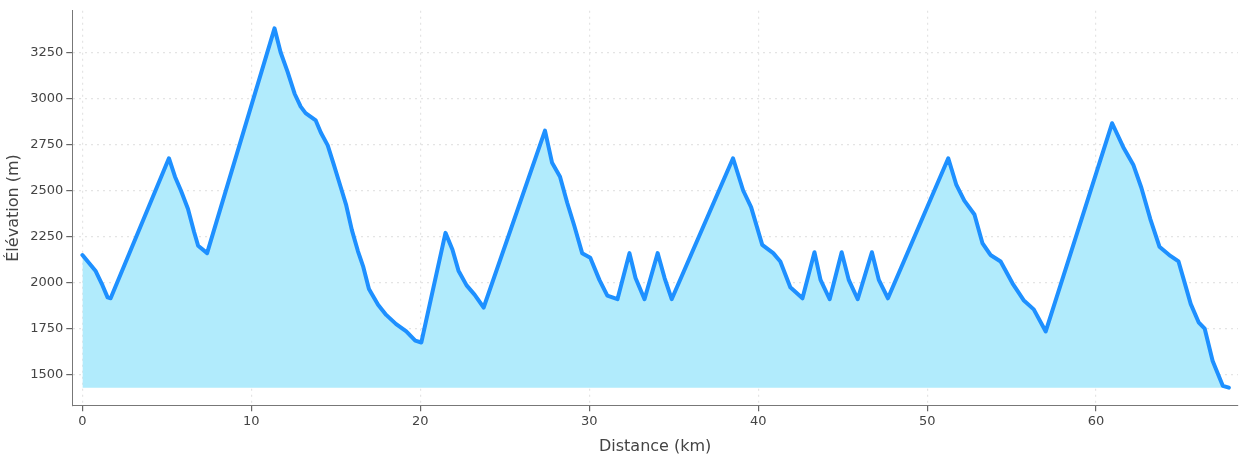 The width and height of the screenshot is (1242, 460). What do you see at coordinates (47, 143) in the screenshot?
I see `y-tick-label: 2750` at bounding box center [47, 143].